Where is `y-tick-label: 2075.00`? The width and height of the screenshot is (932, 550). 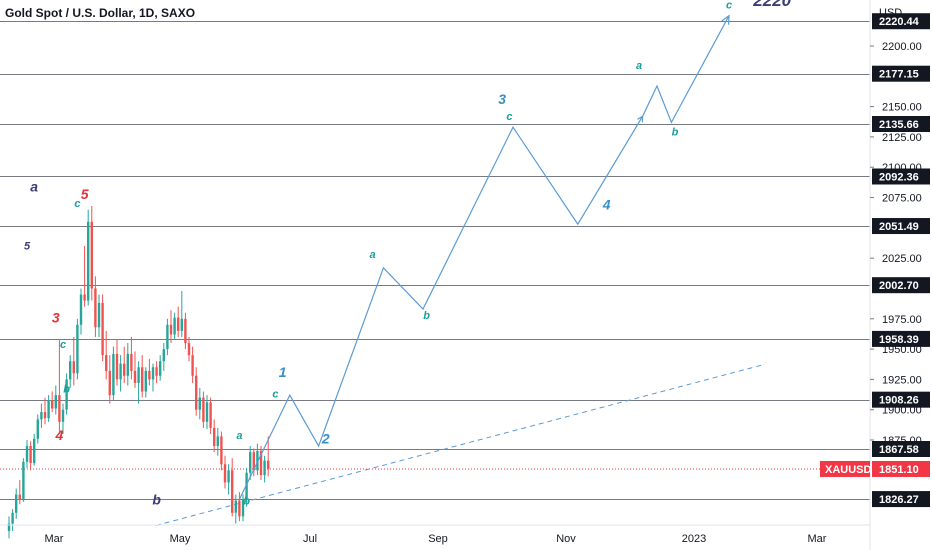 y-tick-label: 2075.00 is located at coordinates (902, 199).